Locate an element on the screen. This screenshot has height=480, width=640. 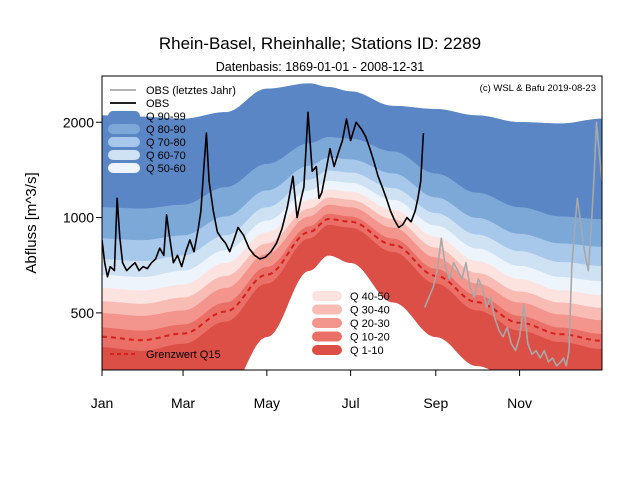
legend-entry-label: Q 20-30 is located at coordinates (370, 324).